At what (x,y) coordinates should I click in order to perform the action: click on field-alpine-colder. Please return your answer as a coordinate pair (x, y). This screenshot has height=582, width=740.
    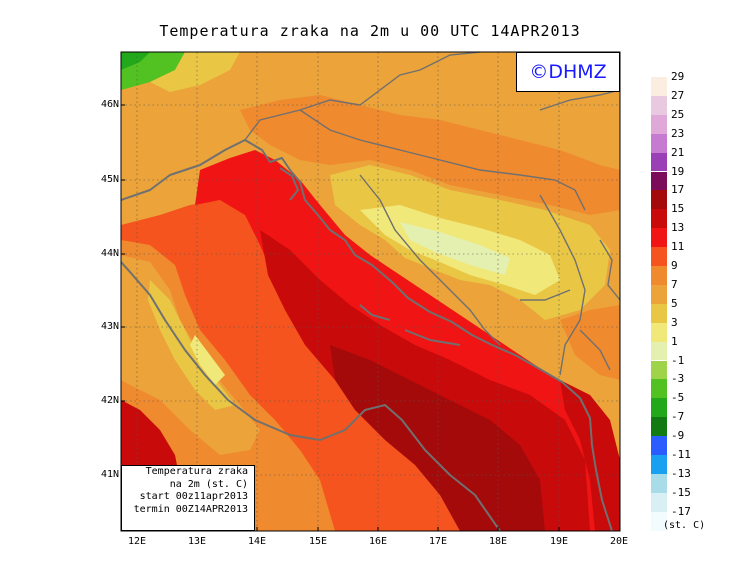
    Looking at the image, I should click on (135, 61).